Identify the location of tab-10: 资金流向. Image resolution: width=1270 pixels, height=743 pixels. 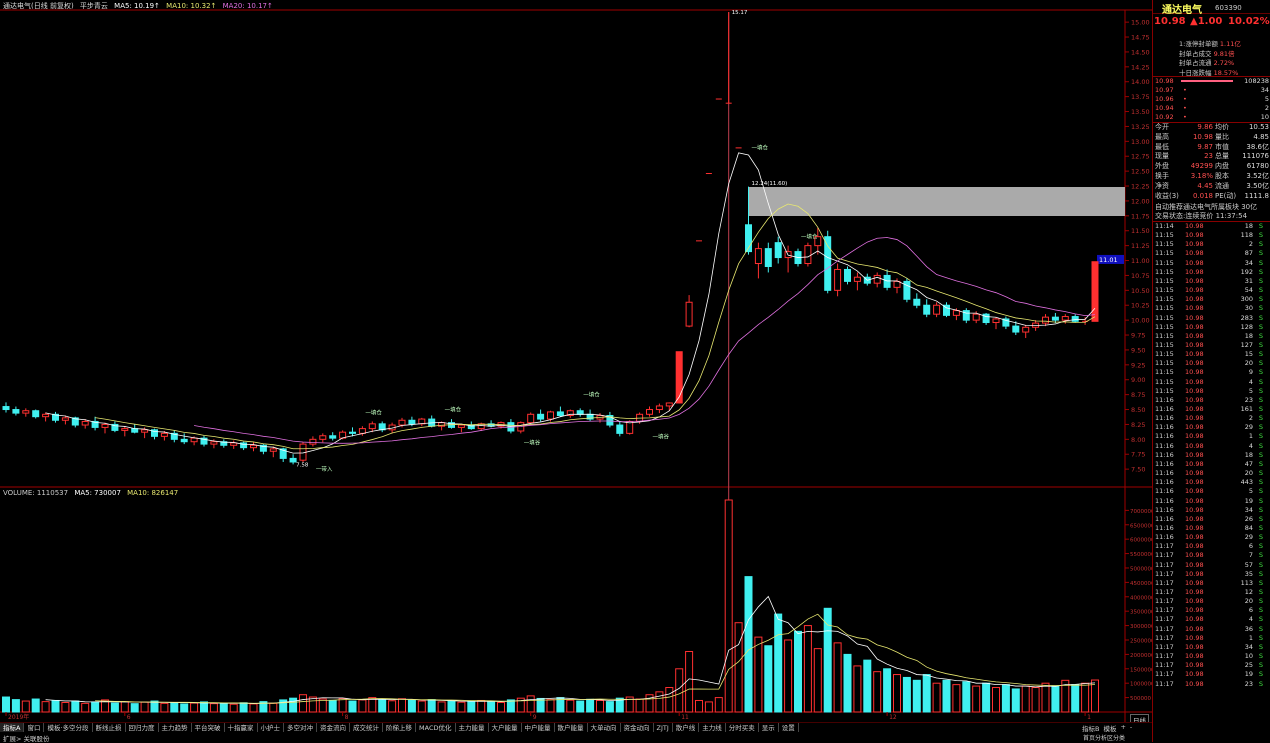
(334, 727).